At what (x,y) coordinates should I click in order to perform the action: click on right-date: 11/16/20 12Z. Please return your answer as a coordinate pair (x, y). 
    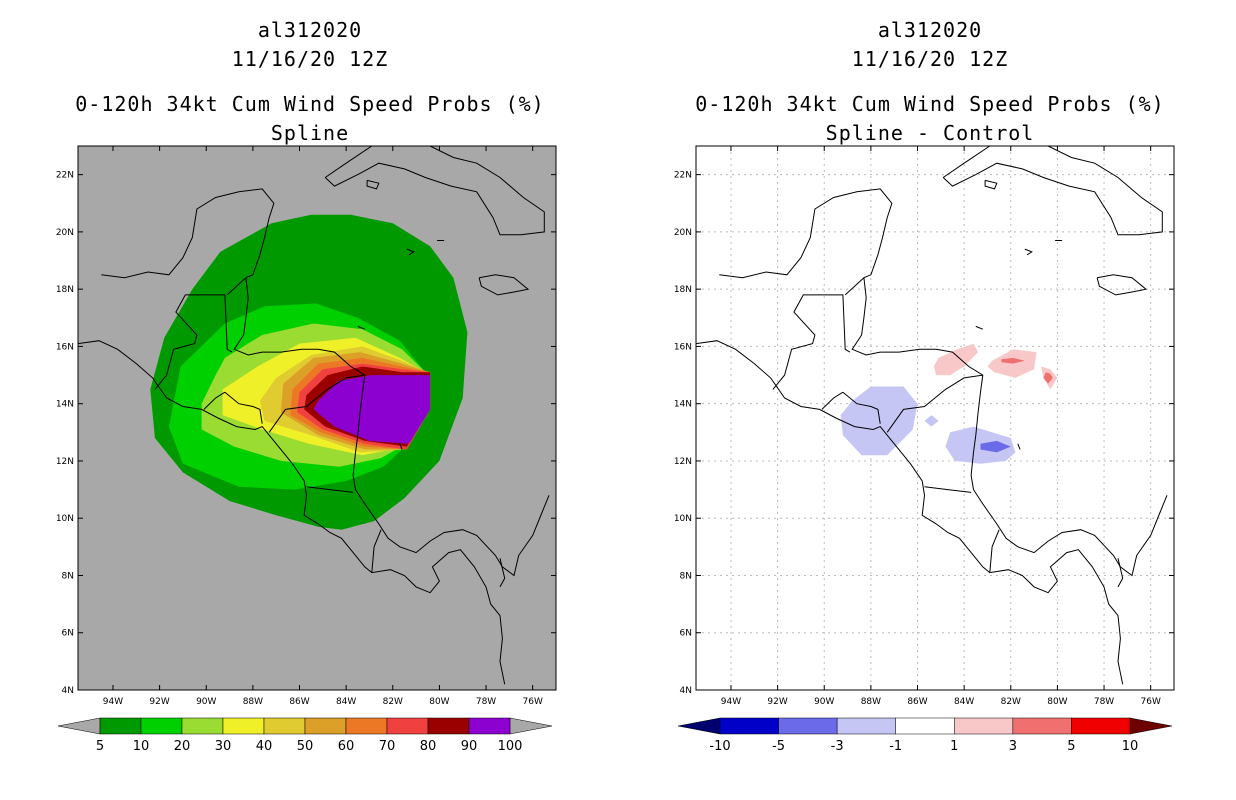
    Looking at the image, I should click on (930, 59).